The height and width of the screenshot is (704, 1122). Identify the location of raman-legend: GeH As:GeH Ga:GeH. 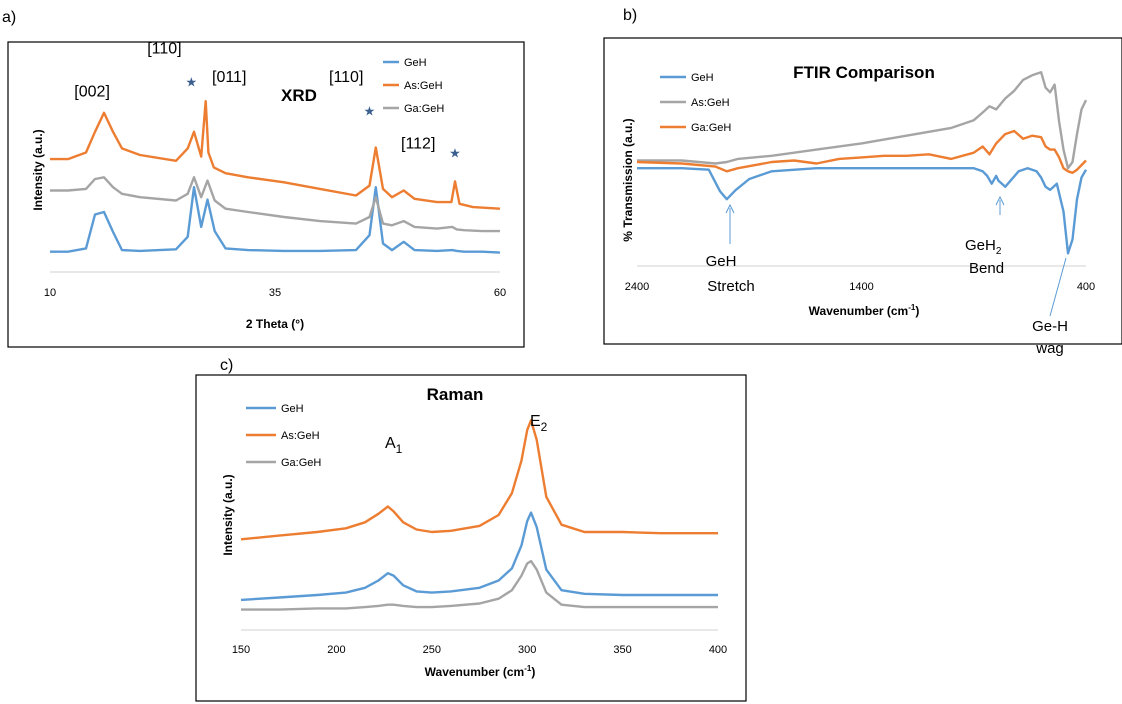
(283, 436).